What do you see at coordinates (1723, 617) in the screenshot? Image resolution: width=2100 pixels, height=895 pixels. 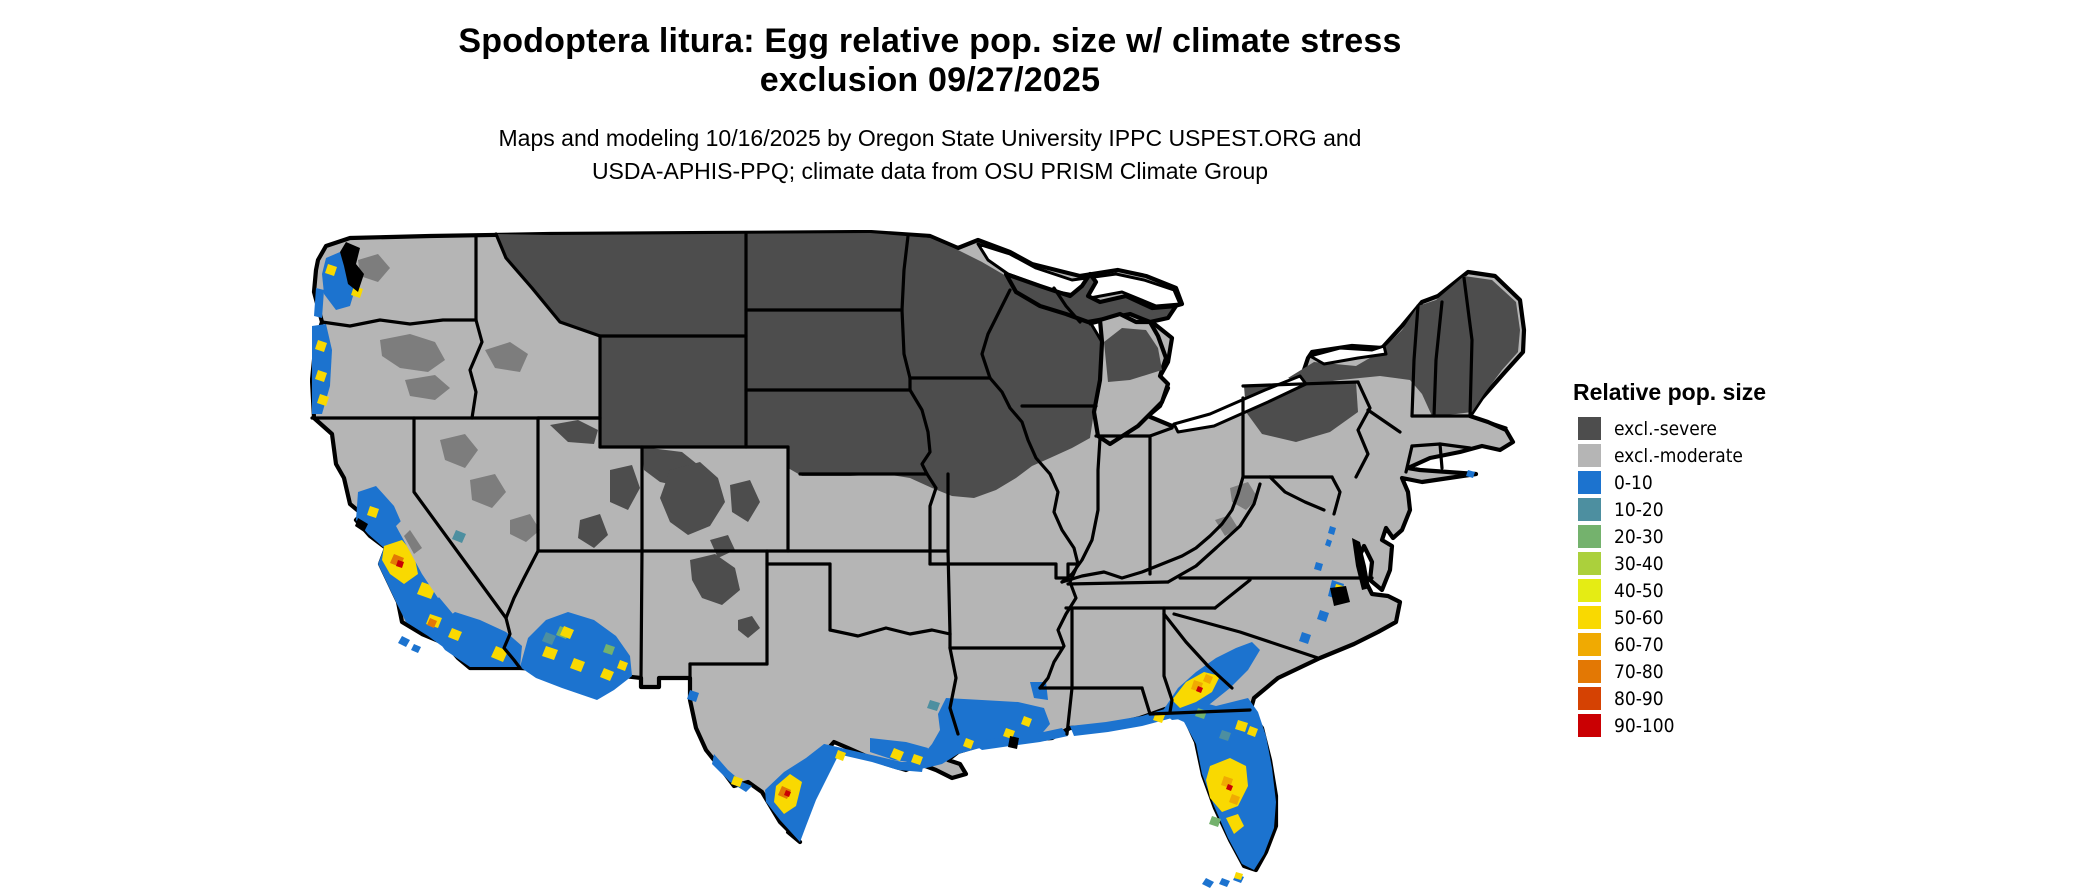 I see `legend-item-b50: 50-60` at bounding box center [1723, 617].